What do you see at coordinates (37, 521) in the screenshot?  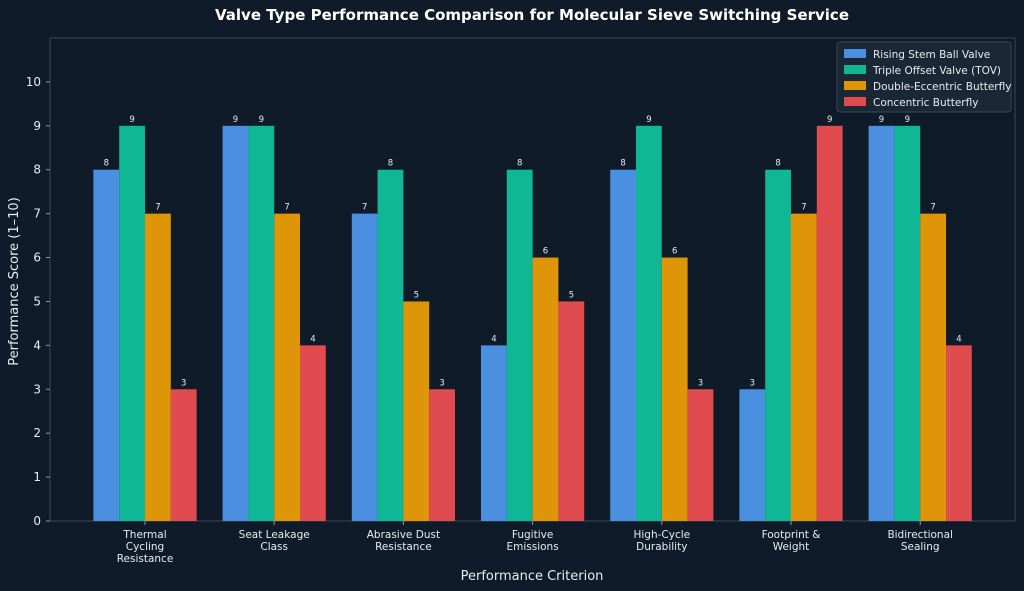 I see `y-tick-label: 0` at bounding box center [37, 521].